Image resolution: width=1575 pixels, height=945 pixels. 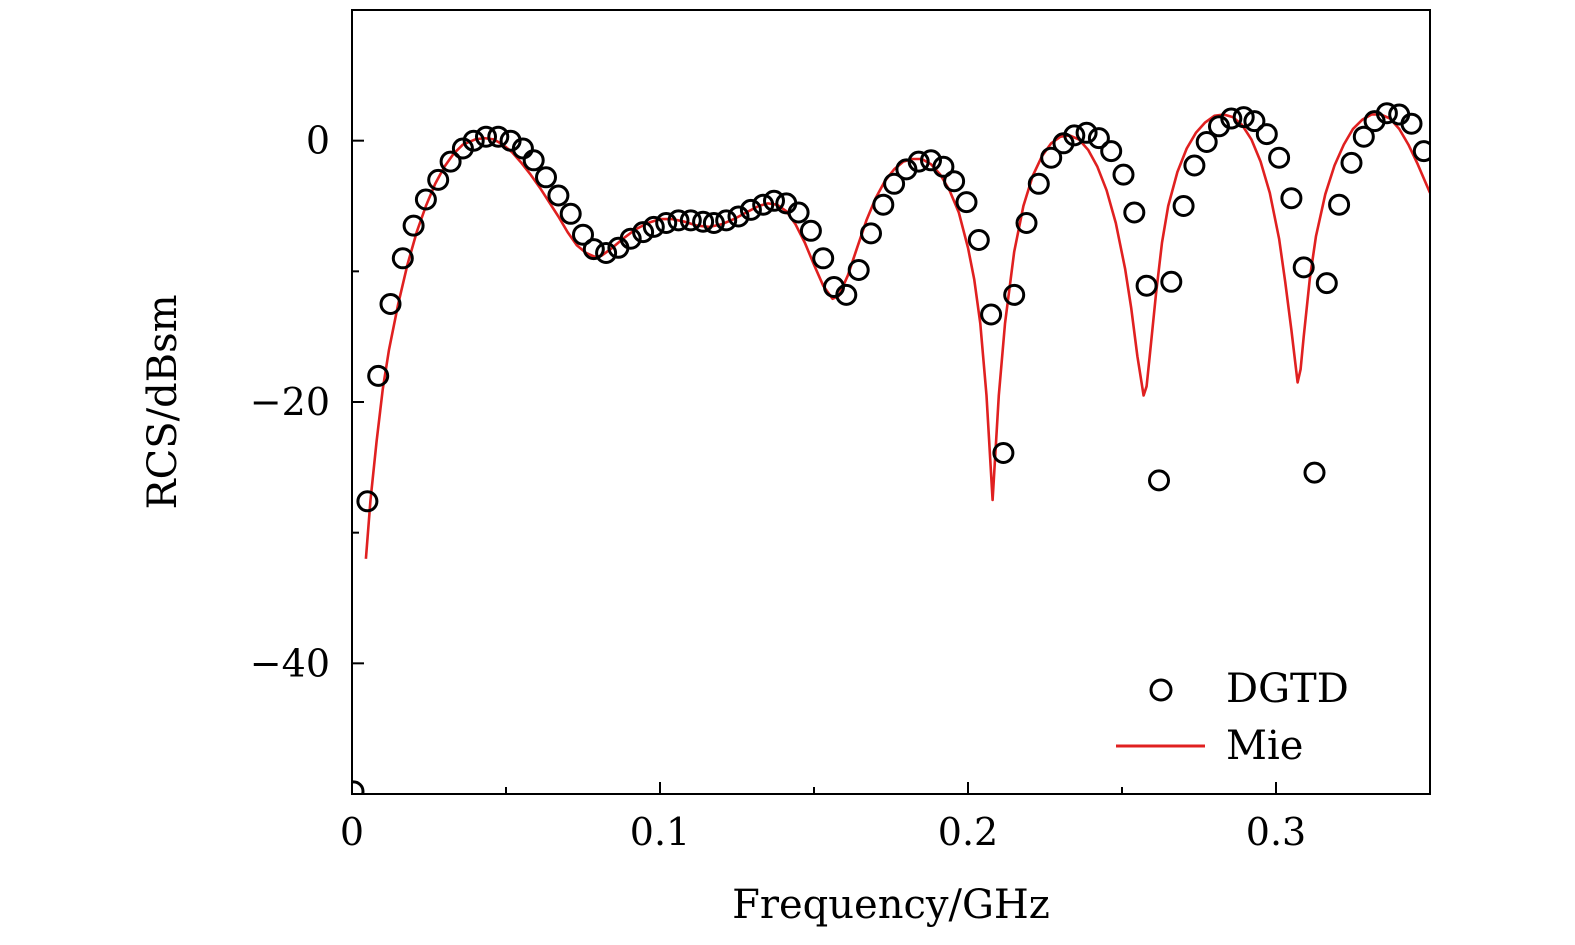 I want to click on x-axis-label: Frequency/GHz, so click(x=891, y=905).